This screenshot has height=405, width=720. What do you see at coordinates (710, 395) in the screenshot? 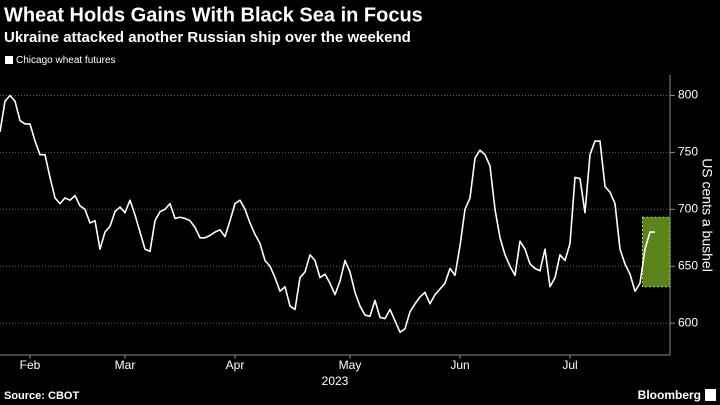
I see `brand-logo` at bounding box center [710, 395].